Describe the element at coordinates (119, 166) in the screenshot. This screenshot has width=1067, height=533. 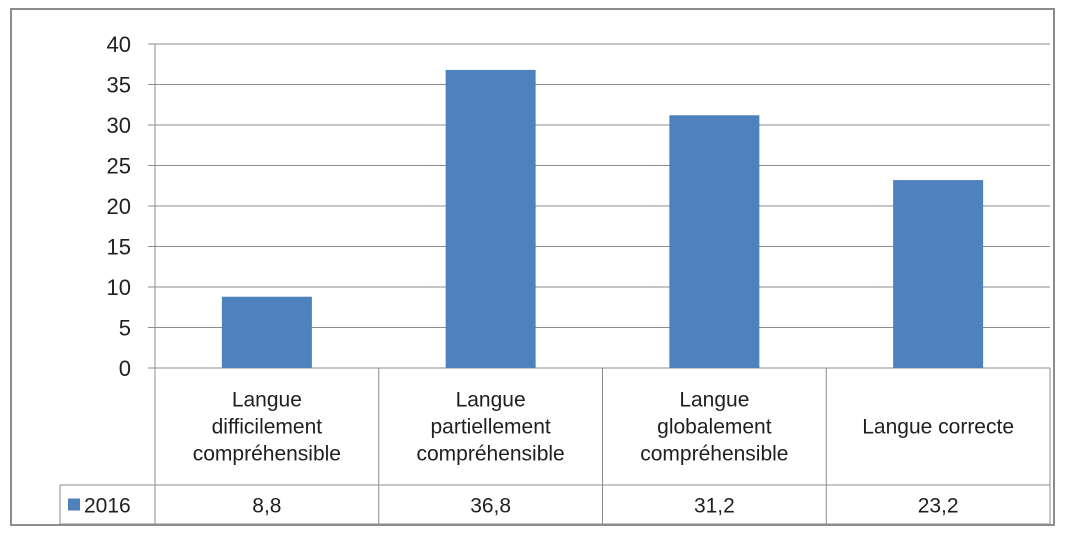
I see `y-tick-label: 25` at that location.